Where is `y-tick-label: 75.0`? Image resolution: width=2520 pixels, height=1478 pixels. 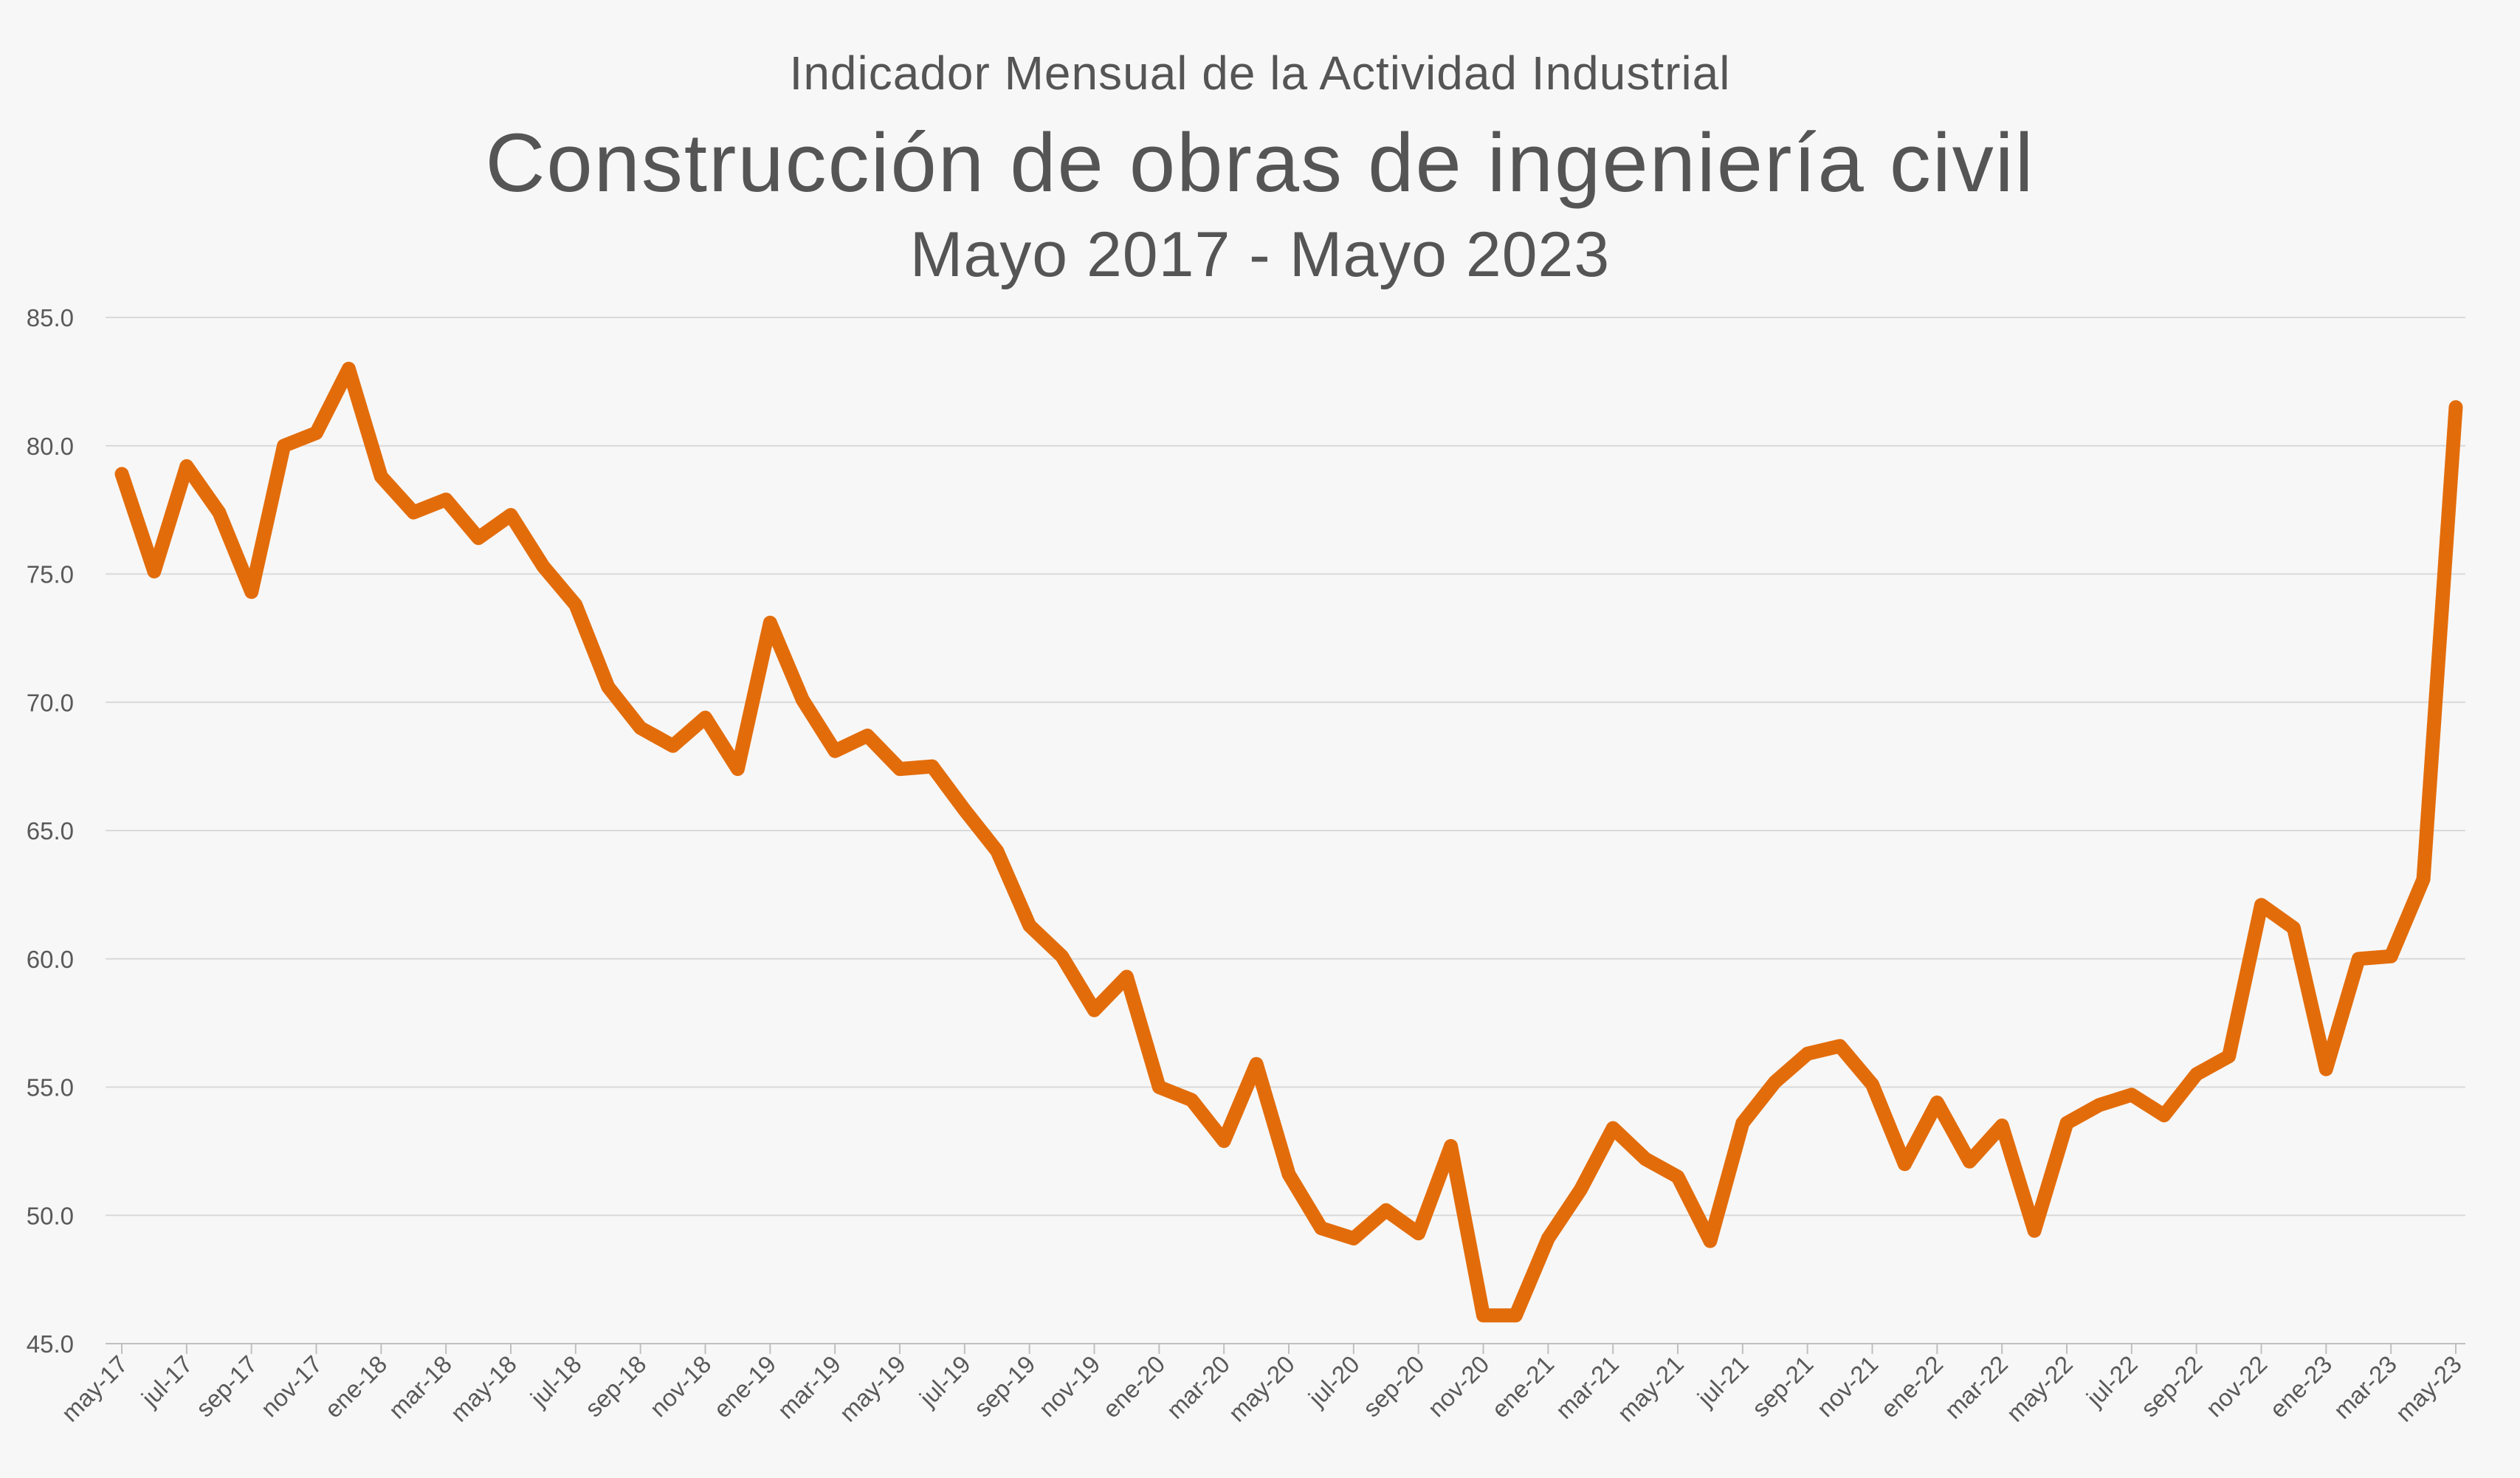 y-tick-label: 75.0 is located at coordinates (51, 574).